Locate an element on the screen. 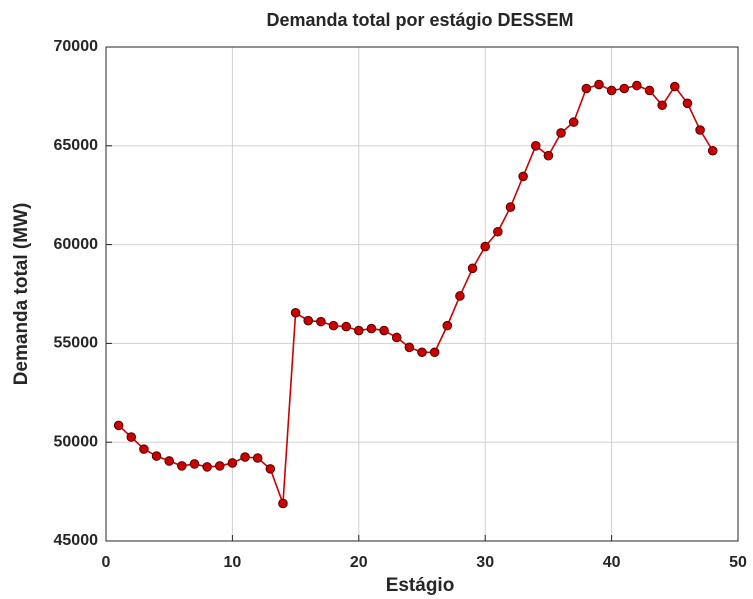 The height and width of the screenshot is (599, 753). y-tick-label: 45000 is located at coordinates (76, 540).